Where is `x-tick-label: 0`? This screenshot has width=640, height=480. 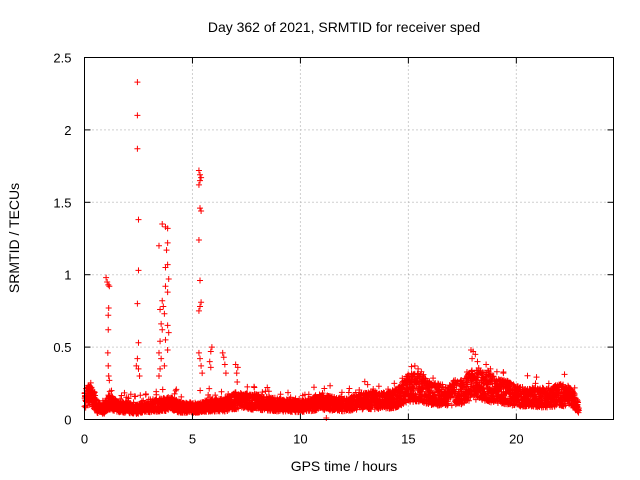 x-tick-label: 0 is located at coordinates (84, 439).